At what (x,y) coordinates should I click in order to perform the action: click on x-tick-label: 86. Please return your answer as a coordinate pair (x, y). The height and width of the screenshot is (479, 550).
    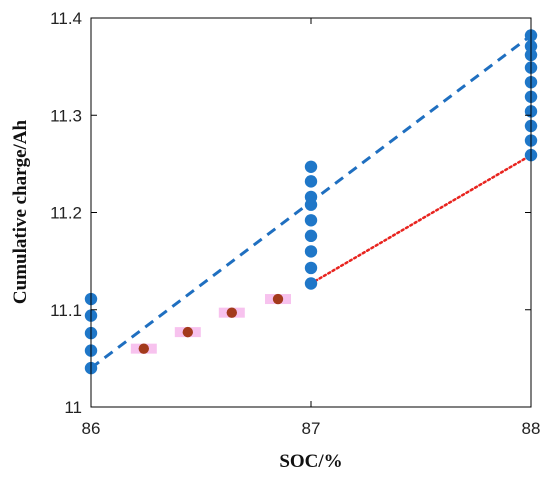
    Looking at the image, I should click on (91, 428).